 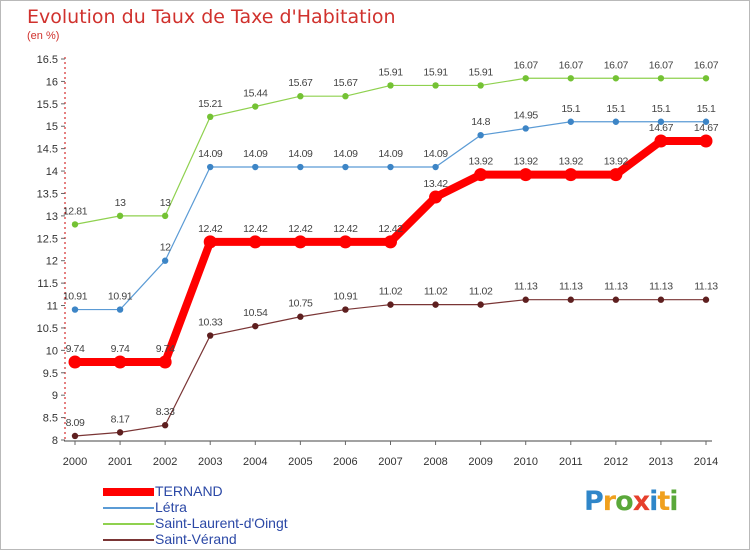 What do you see at coordinates (661, 462) in the screenshot?
I see `x-tick-label: 2013` at bounding box center [661, 462].